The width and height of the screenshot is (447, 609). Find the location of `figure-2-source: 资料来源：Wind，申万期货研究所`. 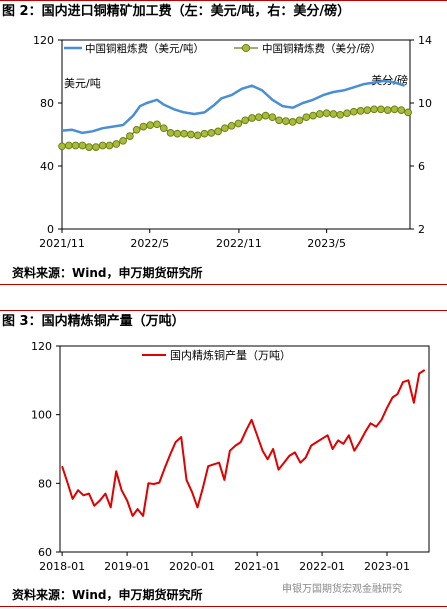

figure-2-source: 资料来源：Wind，申万期货研究所 is located at coordinates (223, 273).